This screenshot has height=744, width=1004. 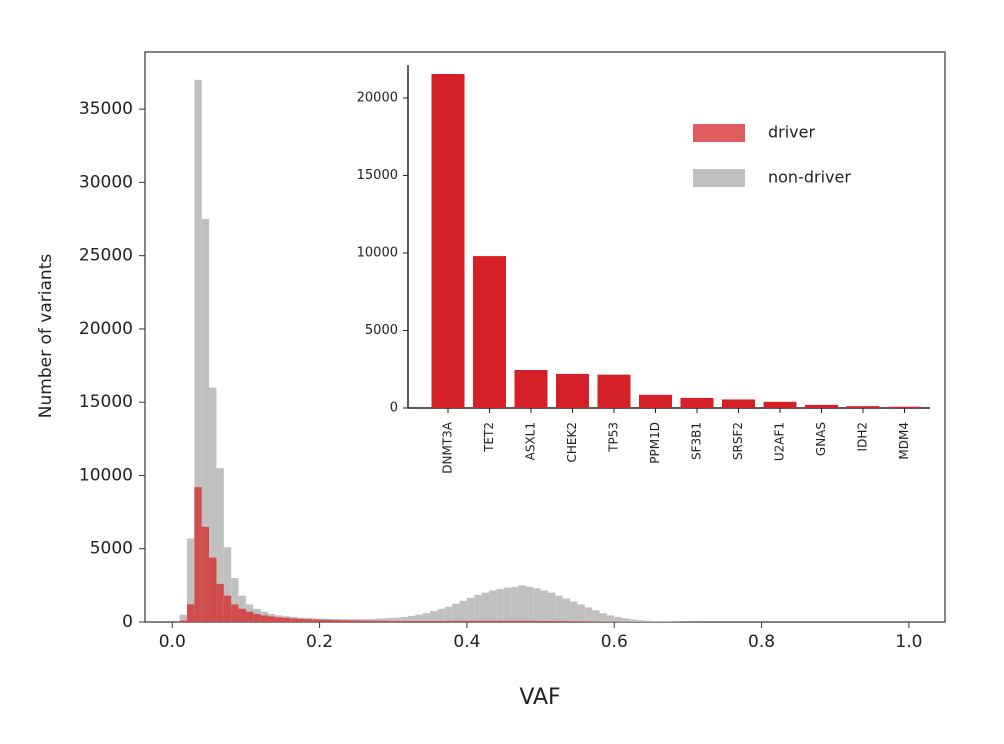 What do you see at coordinates (719, 178) in the screenshot?
I see `legend-swatch` at bounding box center [719, 178].